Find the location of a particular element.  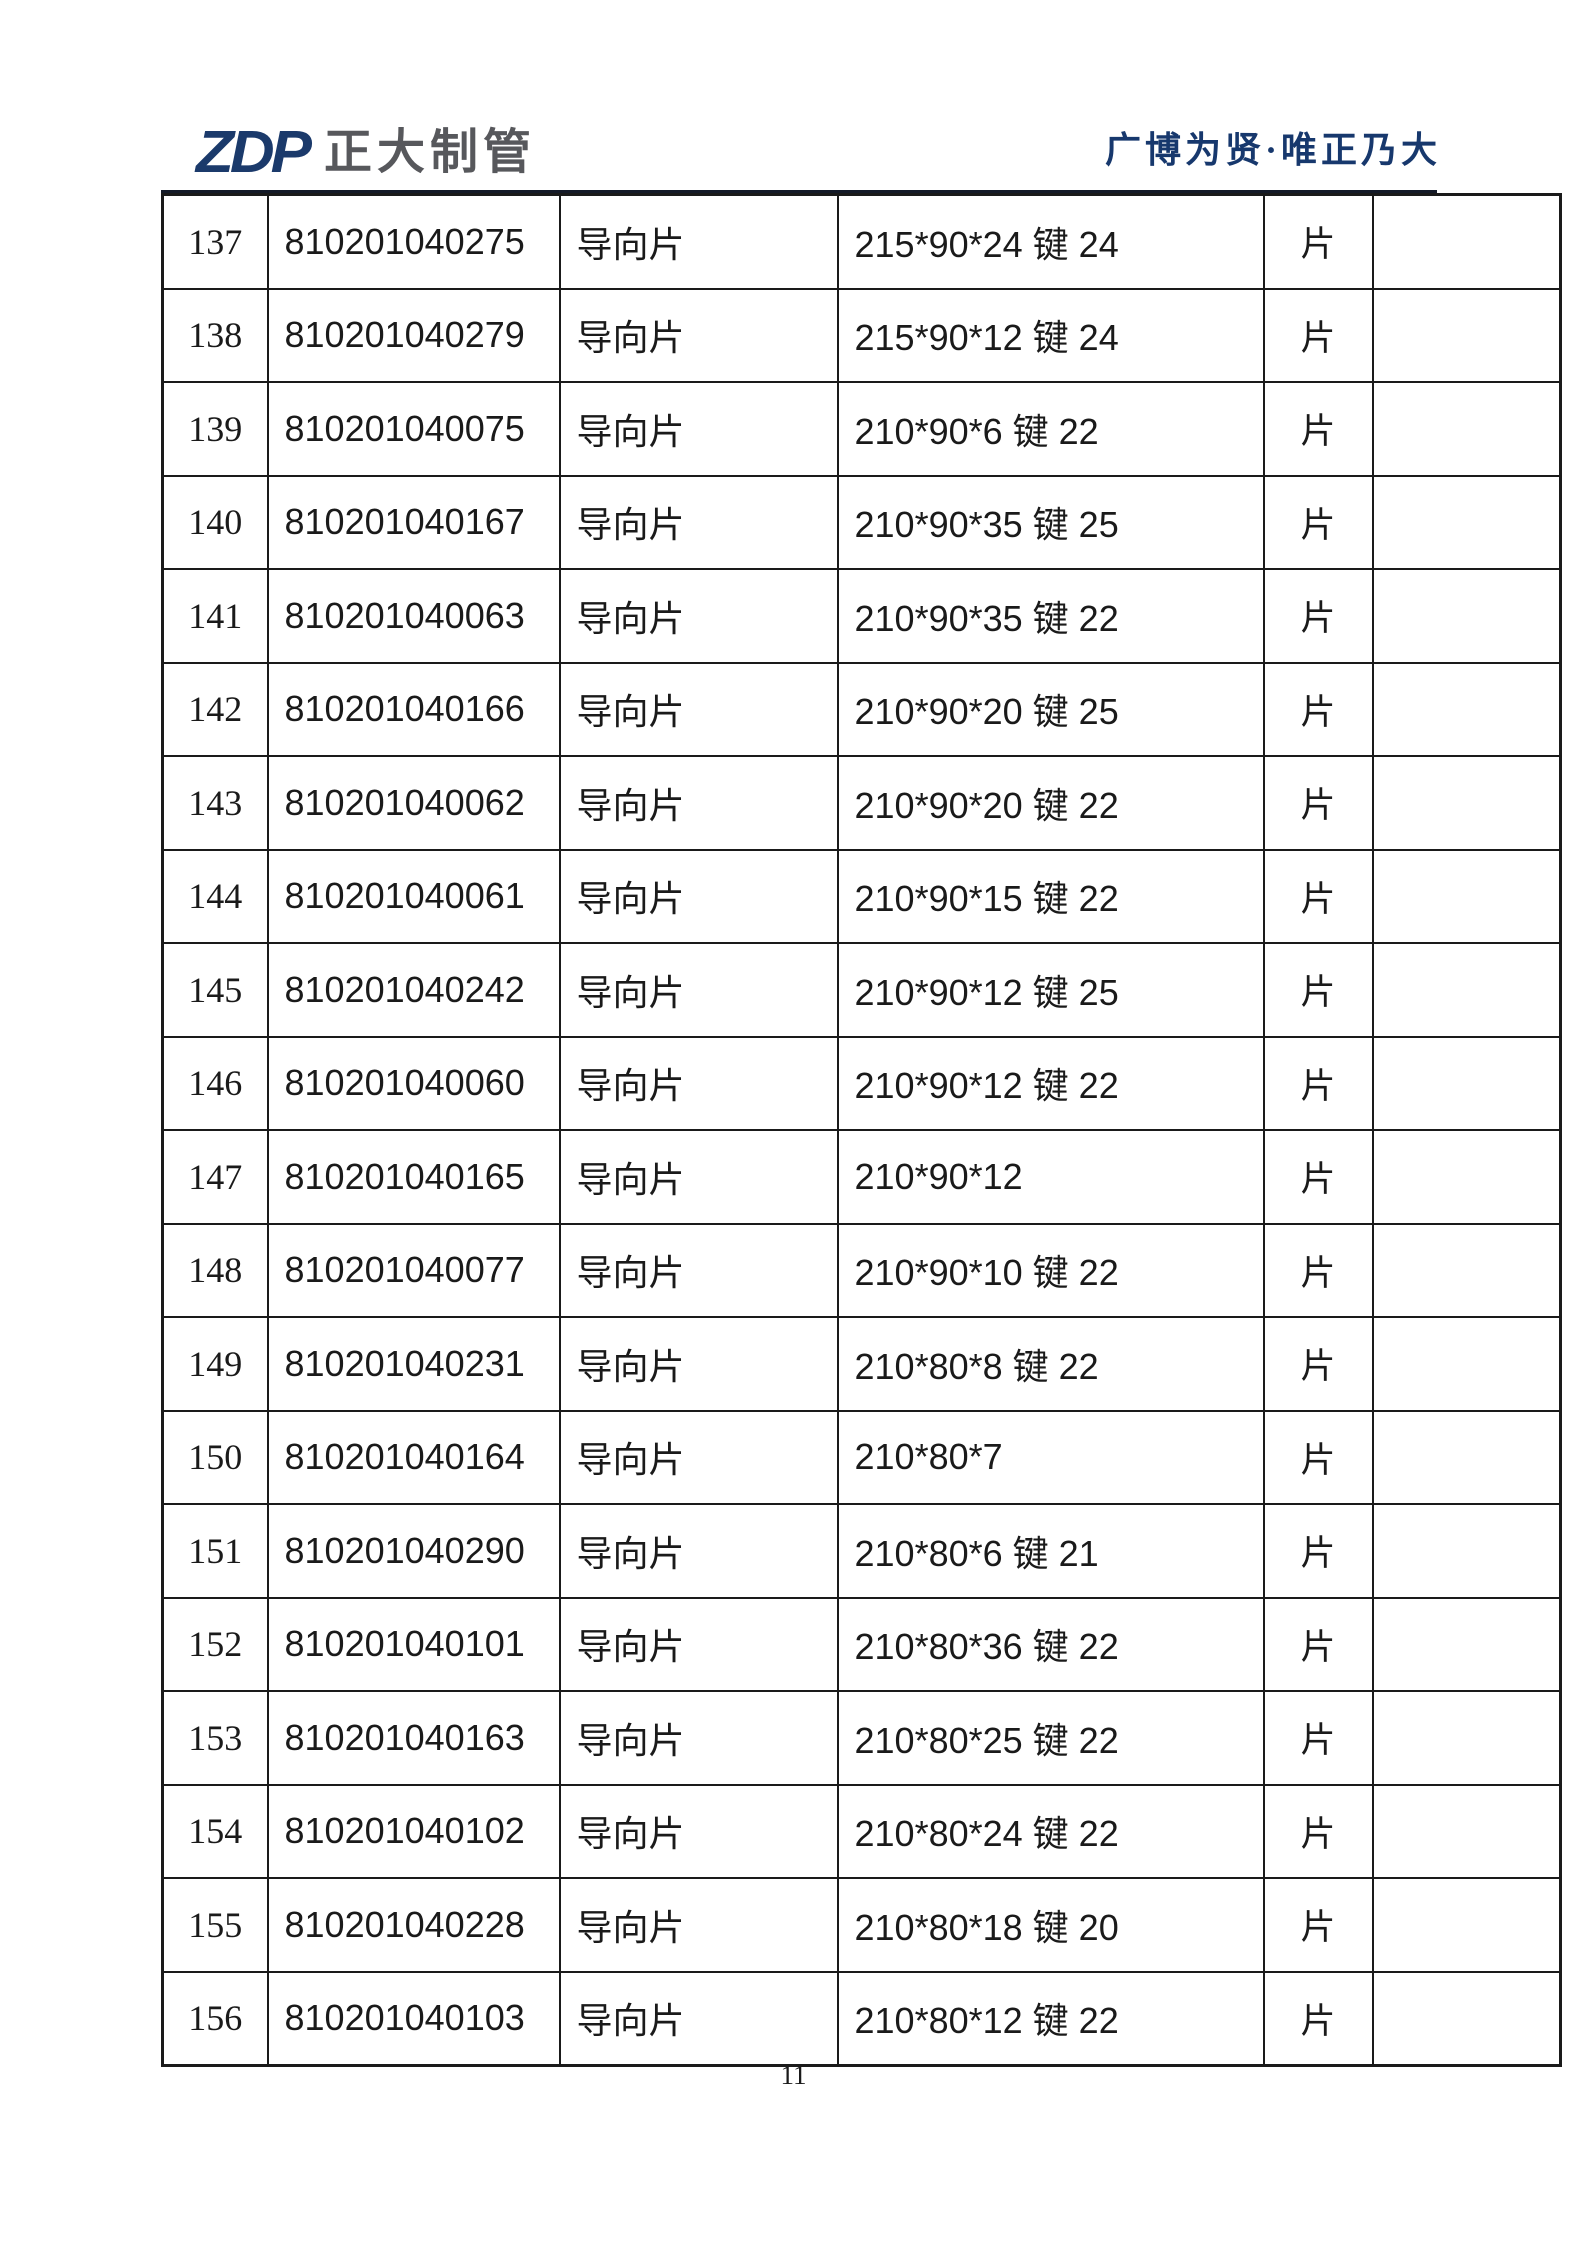

part-code-cell: 810201040062 is located at coordinates (413, 803).